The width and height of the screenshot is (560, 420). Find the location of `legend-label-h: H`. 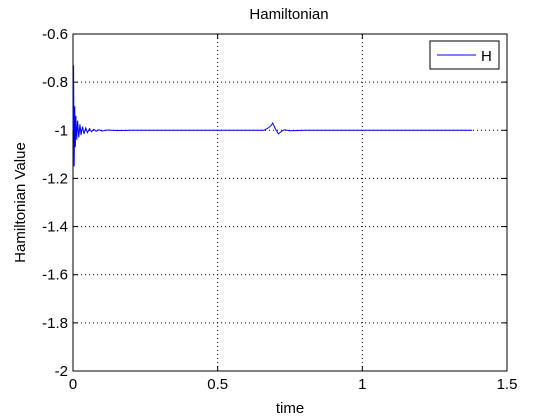

legend-label-h: H is located at coordinates (486, 56).